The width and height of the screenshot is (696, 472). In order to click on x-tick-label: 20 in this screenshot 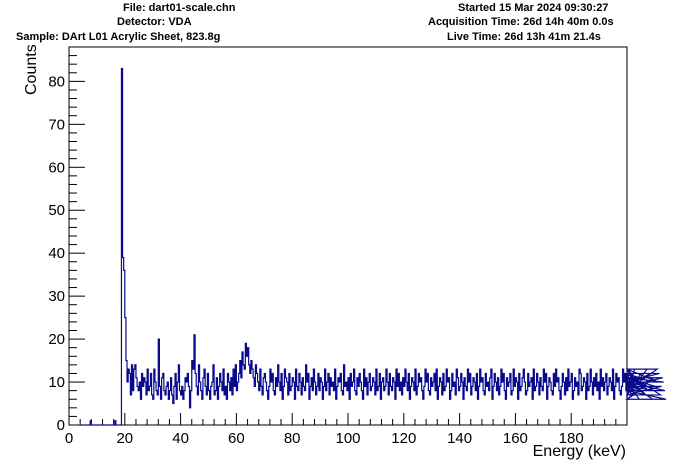, I will do `click(124, 438)`.